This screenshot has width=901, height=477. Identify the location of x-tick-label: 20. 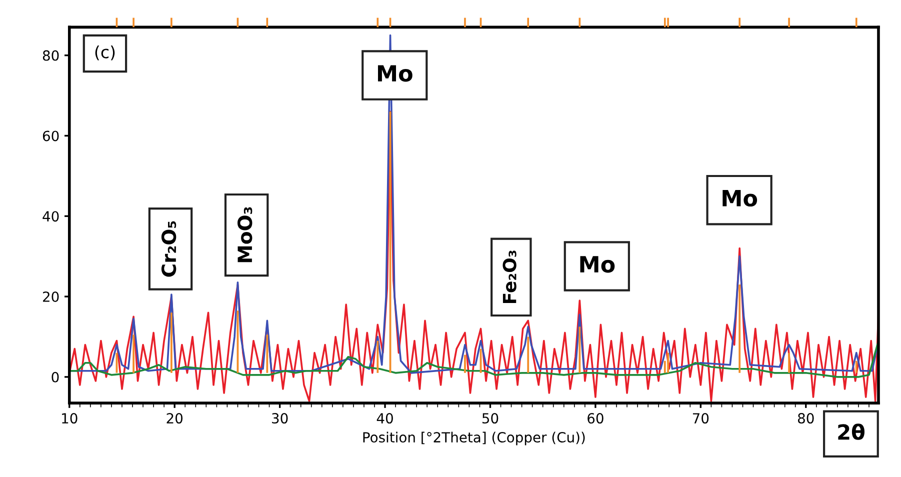
(174, 418).